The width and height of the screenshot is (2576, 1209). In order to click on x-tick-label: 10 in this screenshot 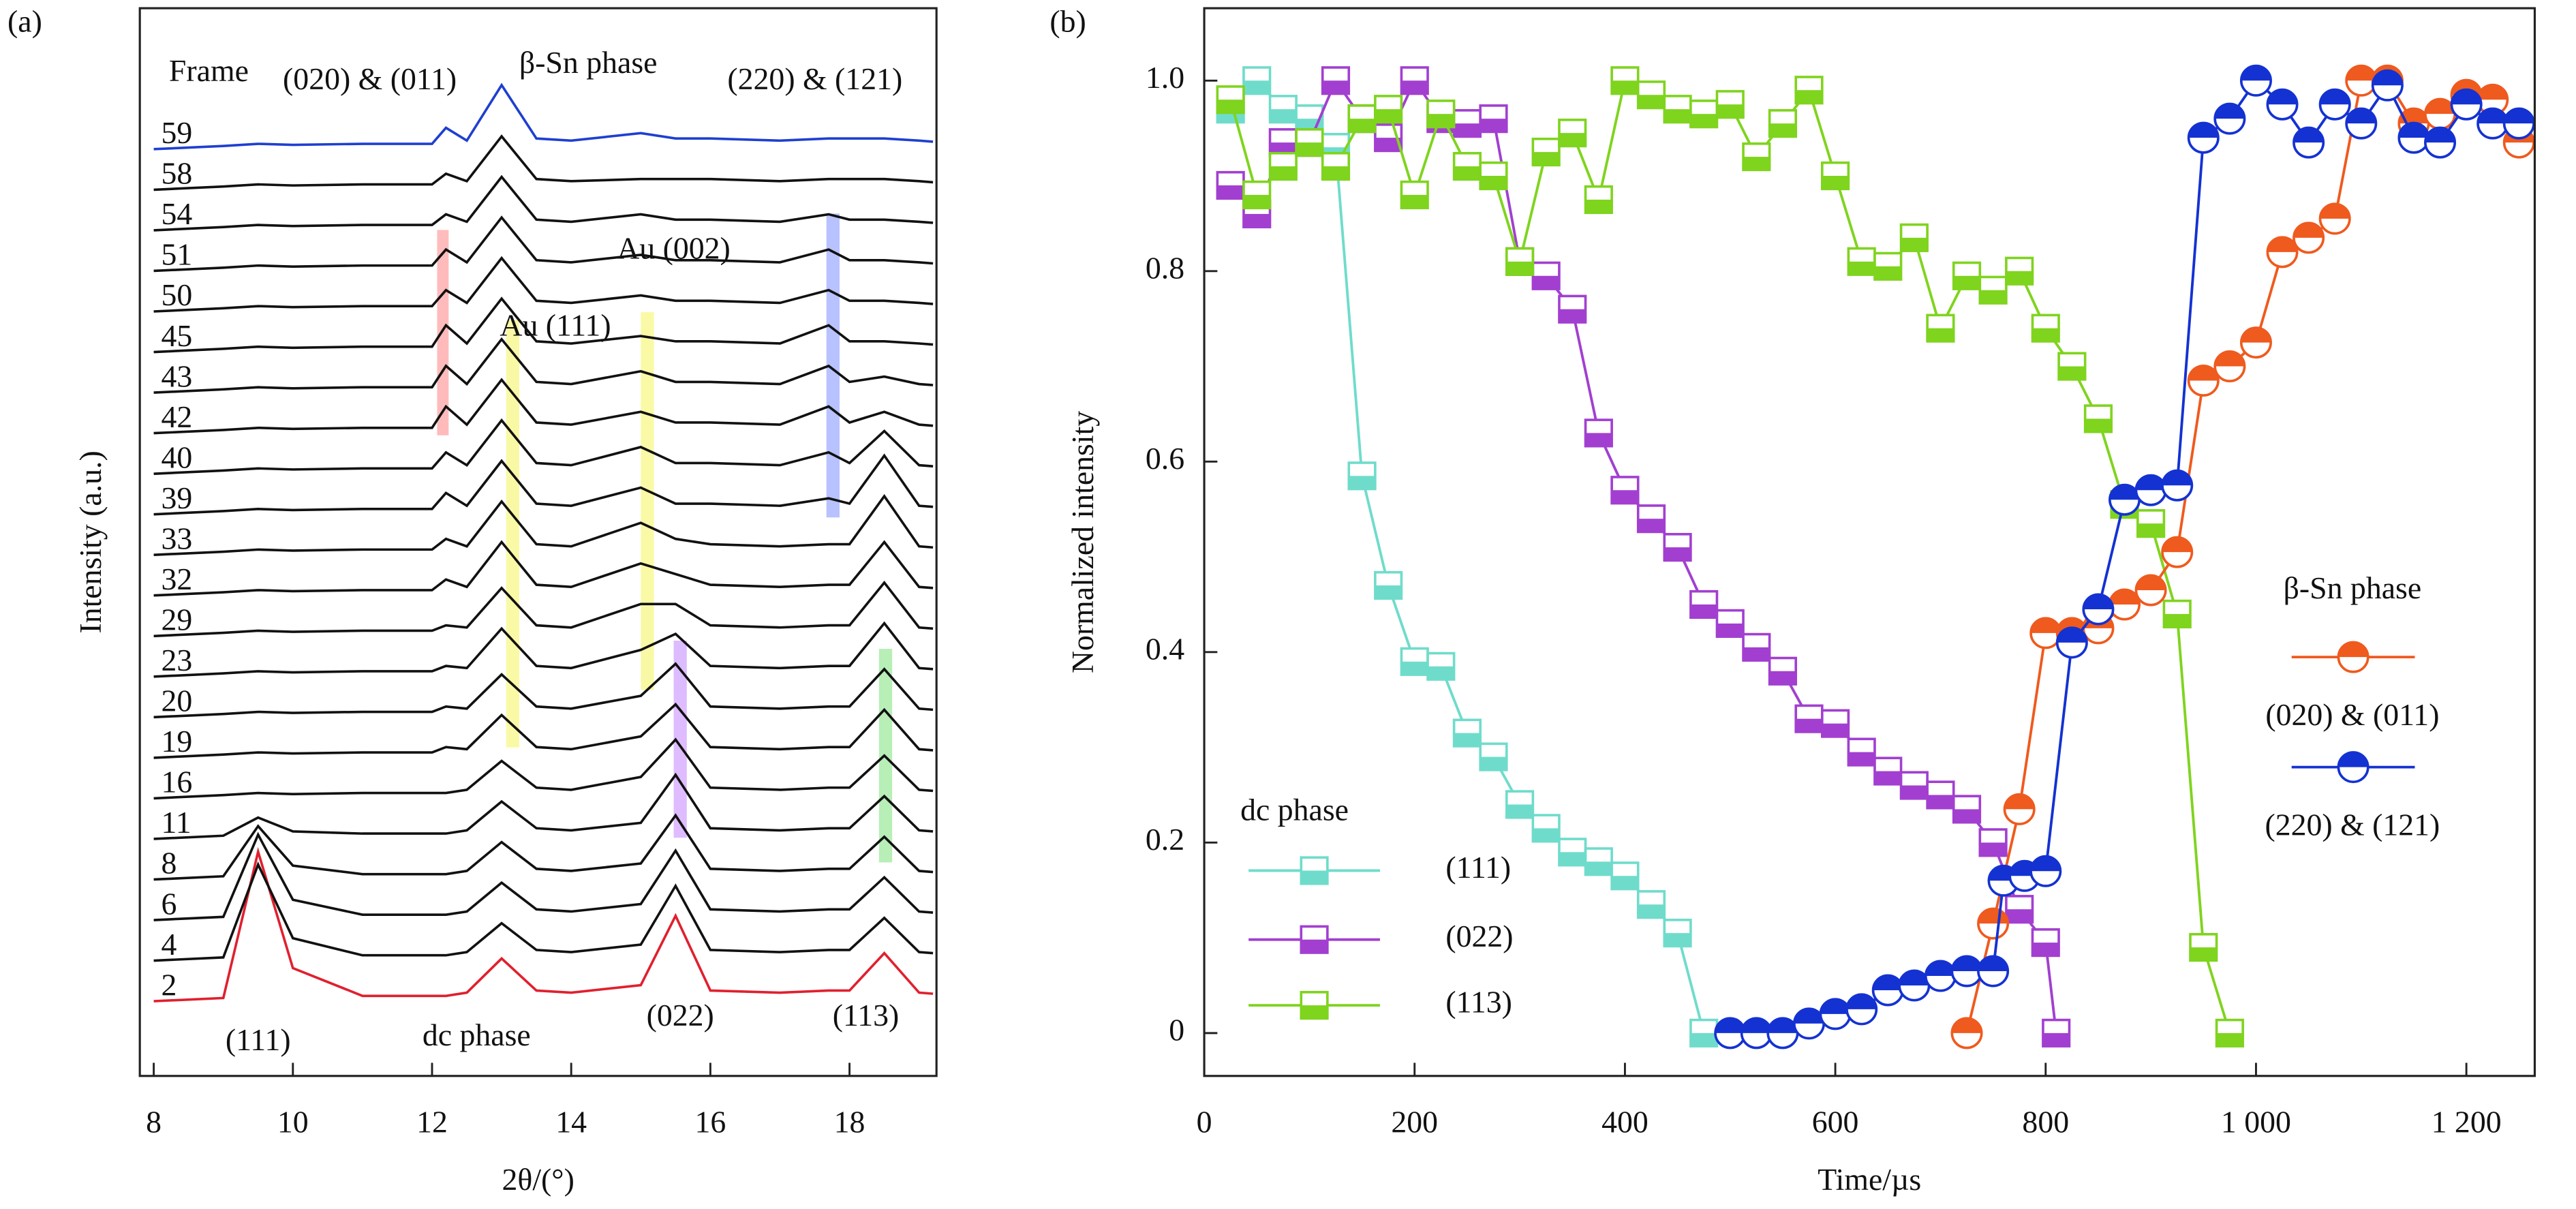, I will do `click(293, 1122)`.